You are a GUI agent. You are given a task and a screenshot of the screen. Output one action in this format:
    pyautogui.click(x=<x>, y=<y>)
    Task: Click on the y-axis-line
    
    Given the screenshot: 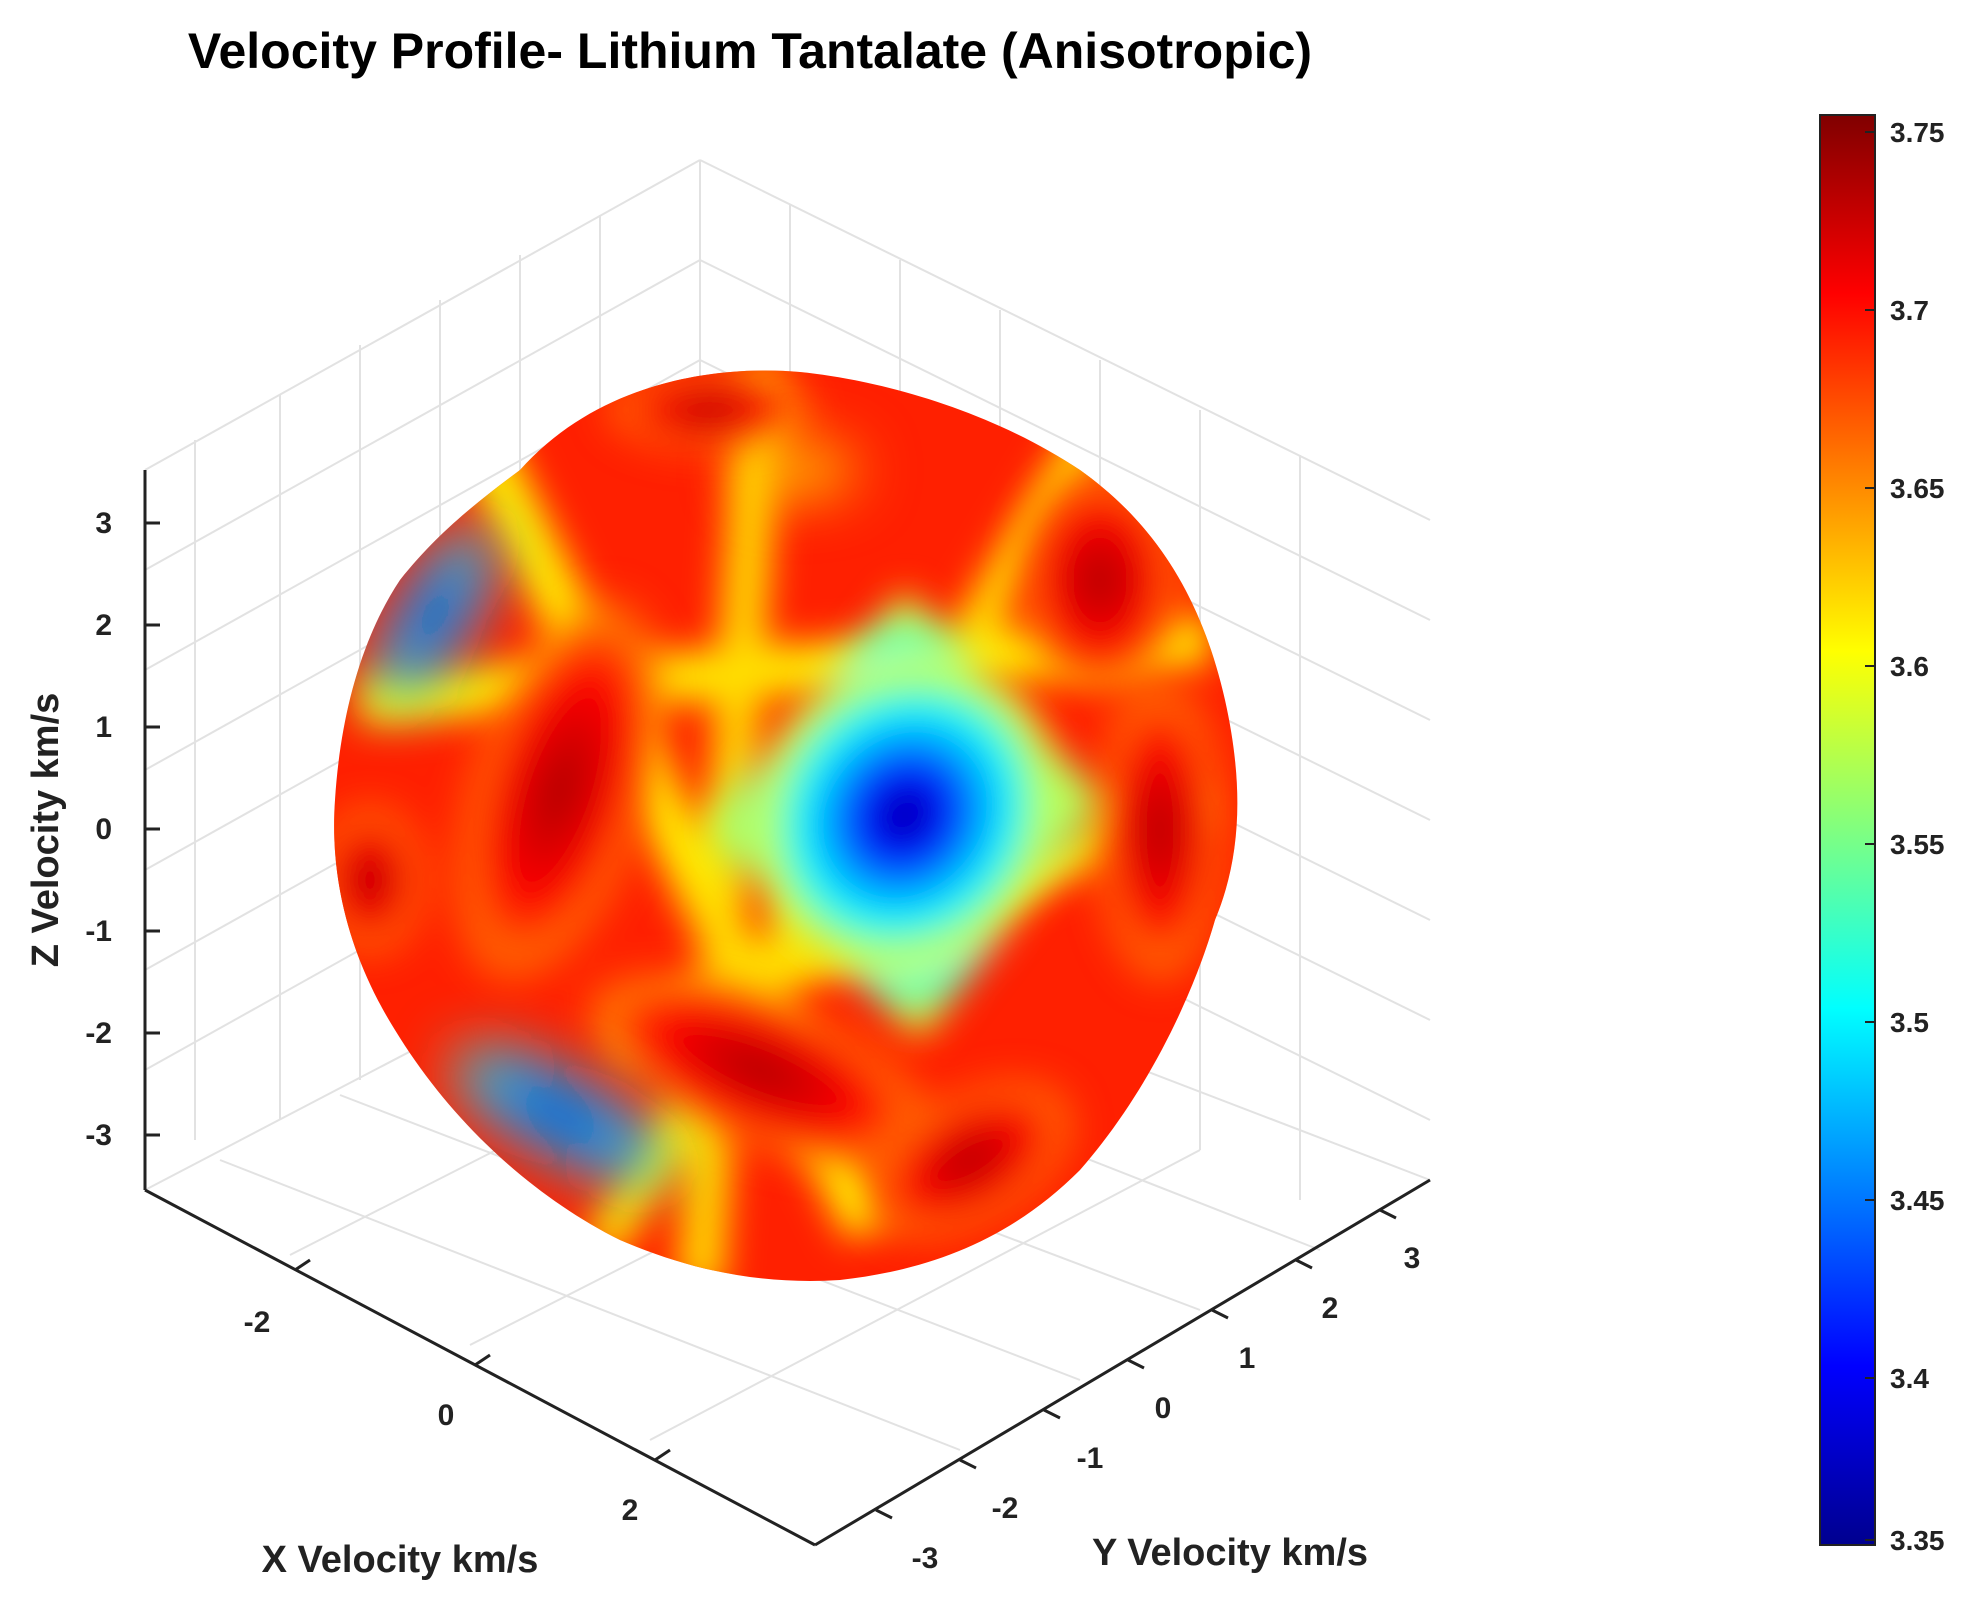 What is the action you would take?
    pyautogui.click(x=1122, y=1362)
    